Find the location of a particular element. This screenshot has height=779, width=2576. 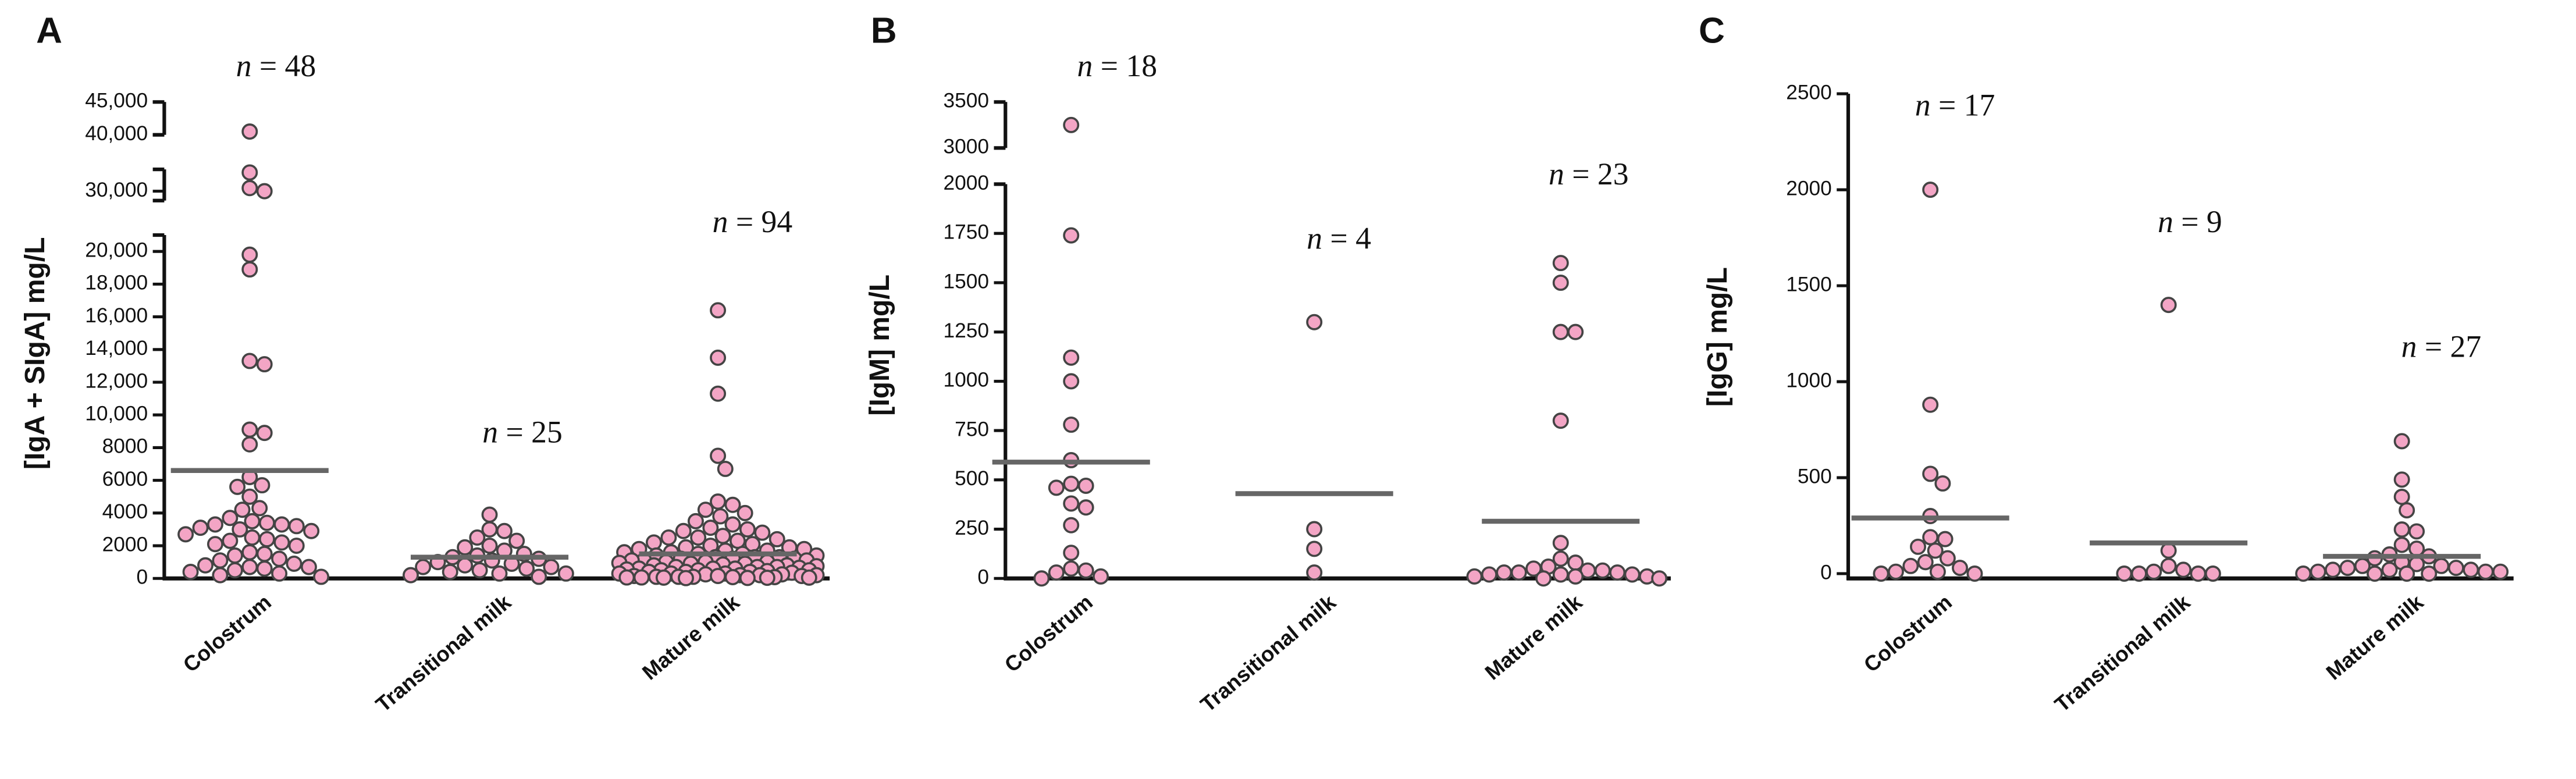

n-label: n = 23 is located at coordinates (1589, 174).